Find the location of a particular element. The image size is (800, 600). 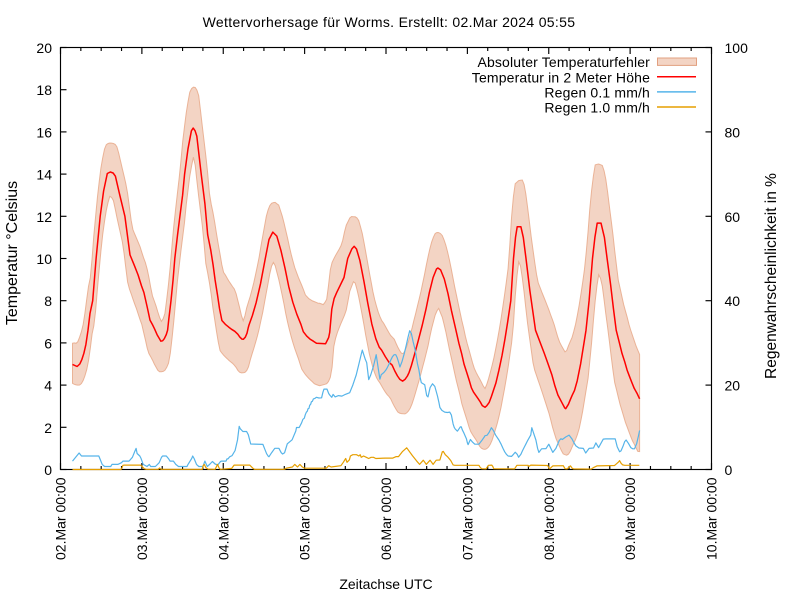

svg-text: 07.Mar 00:00 is located at coordinates (467, 518).